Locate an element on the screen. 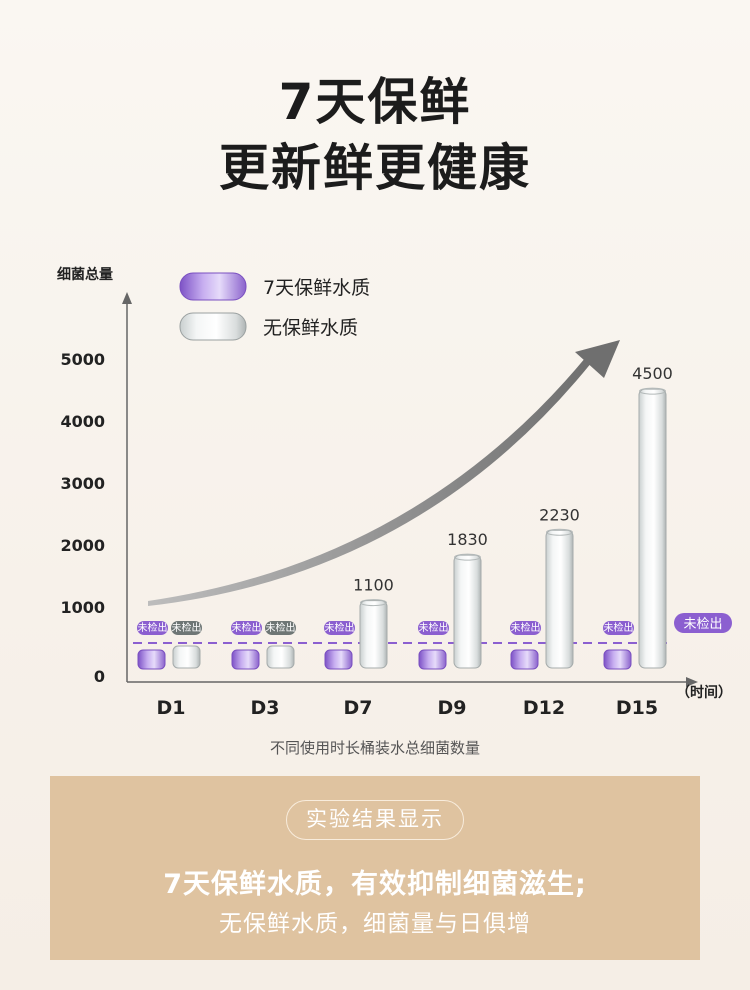 The image size is (750, 990). y-tick-label: 0 is located at coordinates (99, 676).